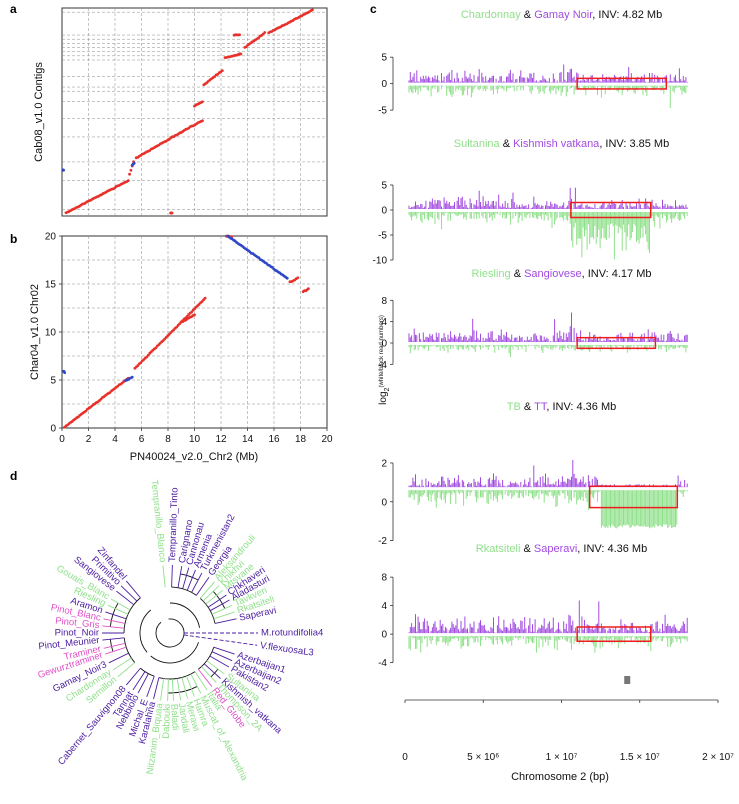  I want to click on panel-c-ytick-label: -2, so click(382, 541).